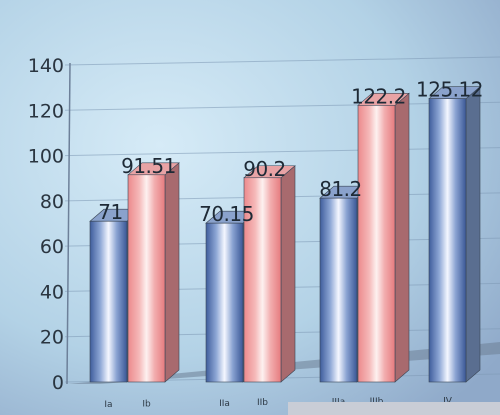 Image resolution: width=500 pixels, height=415 pixels. I want to click on x-tick-label-IV: IV, so click(448, 401).